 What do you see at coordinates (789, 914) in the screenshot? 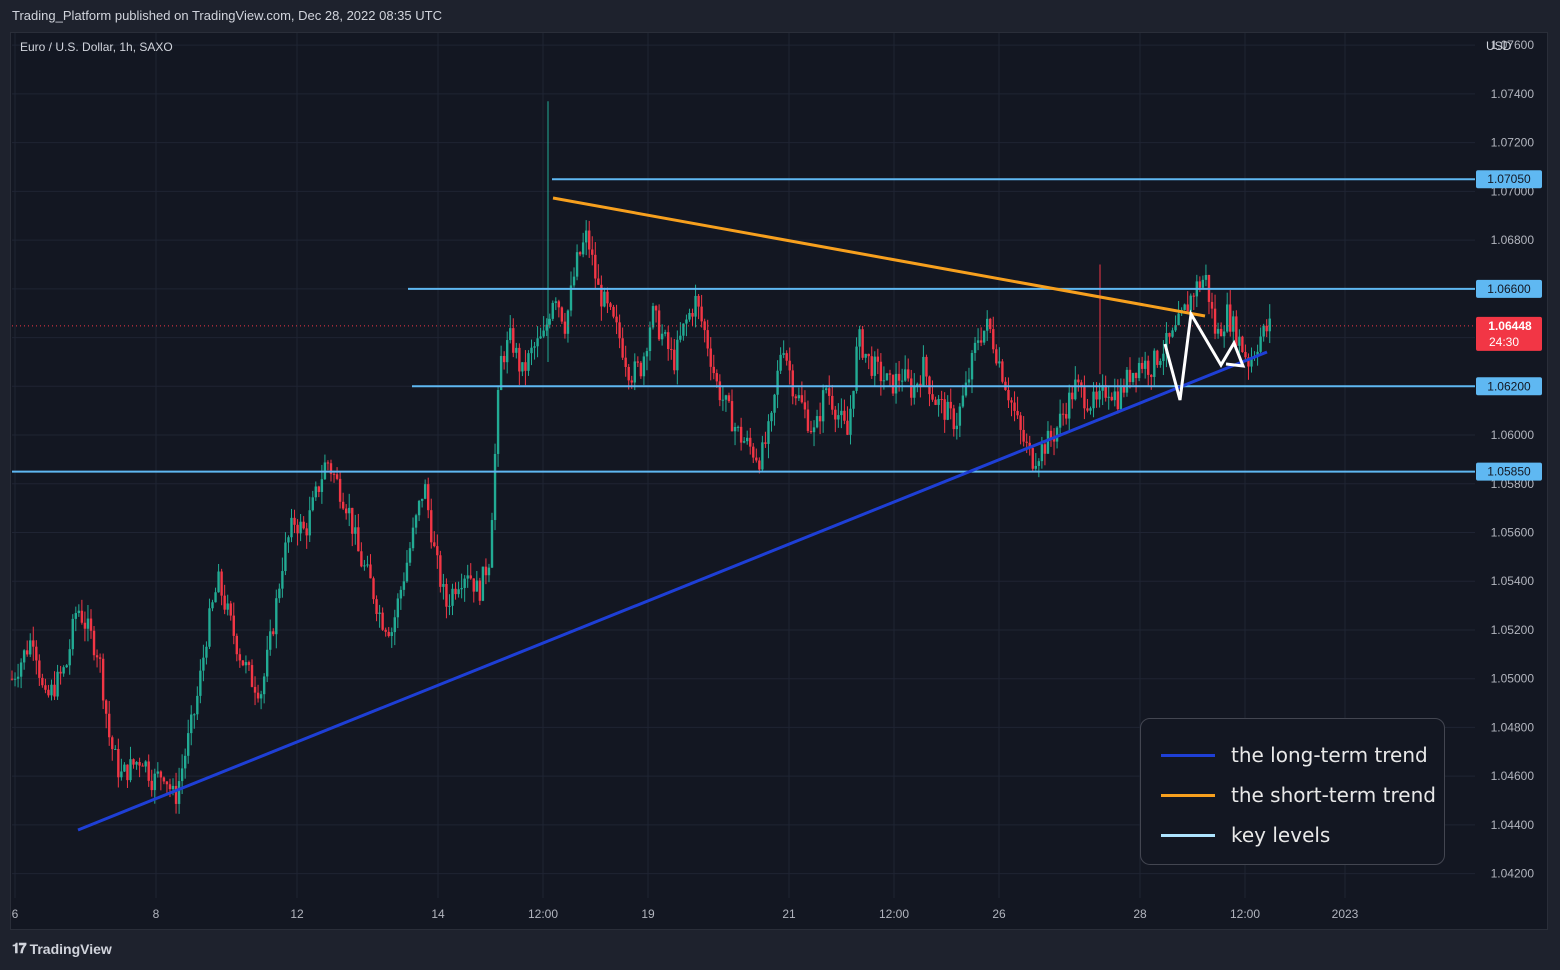
I see `x-tick-label: 21` at bounding box center [789, 914].